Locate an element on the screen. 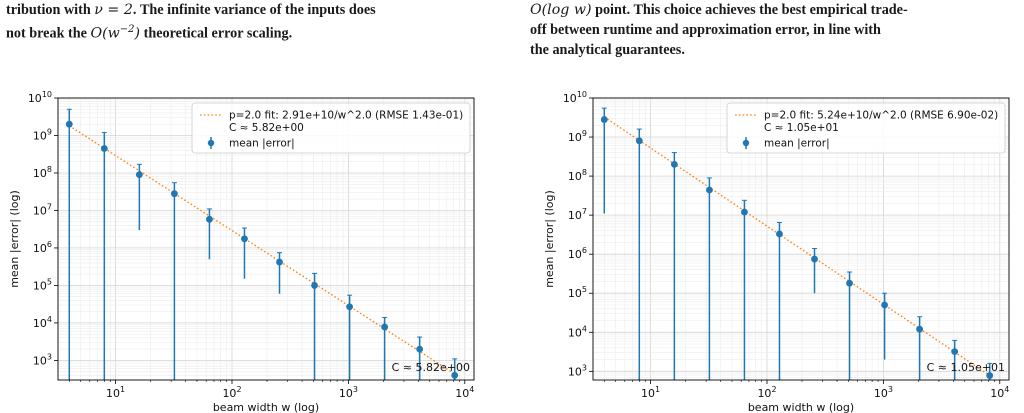 The width and height of the screenshot is (1024, 413). caption-math: O(w is located at coordinates (105, 33).